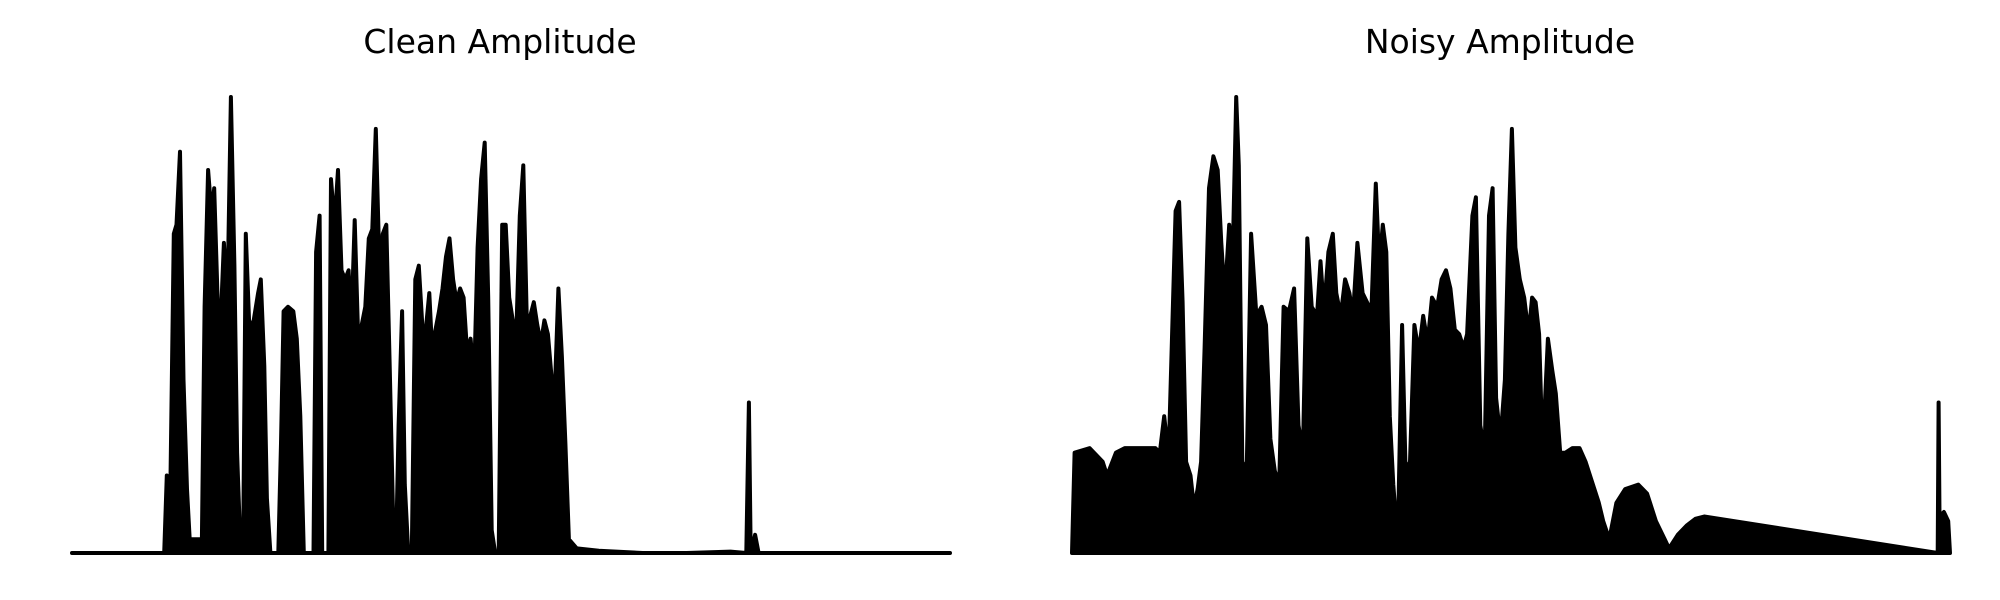 The image size is (2000, 600). What do you see at coordinates (500, 41) in the screenshot?
I see `chart-title: Clean Amplitude` at bounding box center [500, 41].